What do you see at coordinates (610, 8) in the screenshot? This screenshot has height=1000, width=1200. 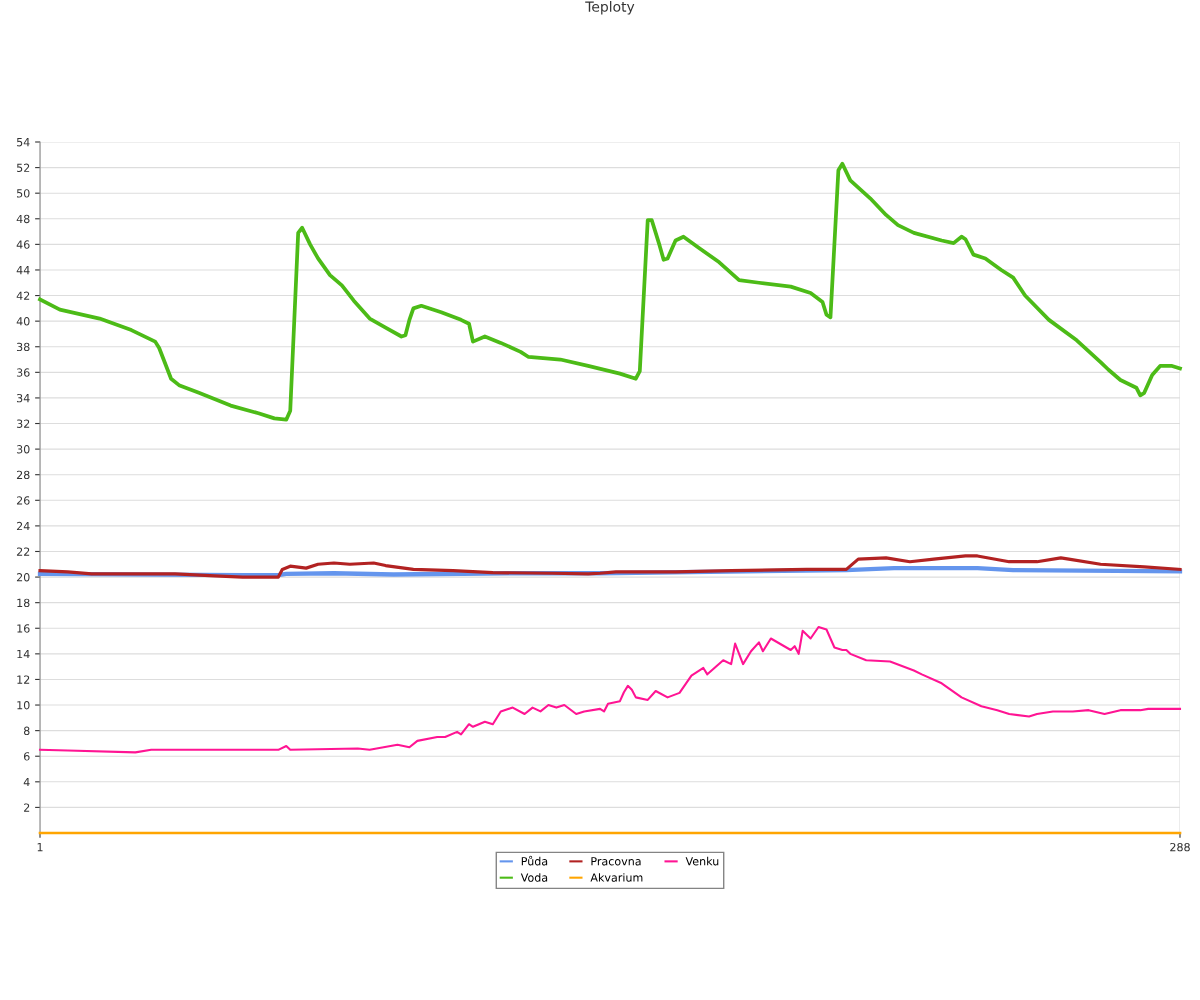 I see `chart-title: Teploty` at bounding box center [610, 8].